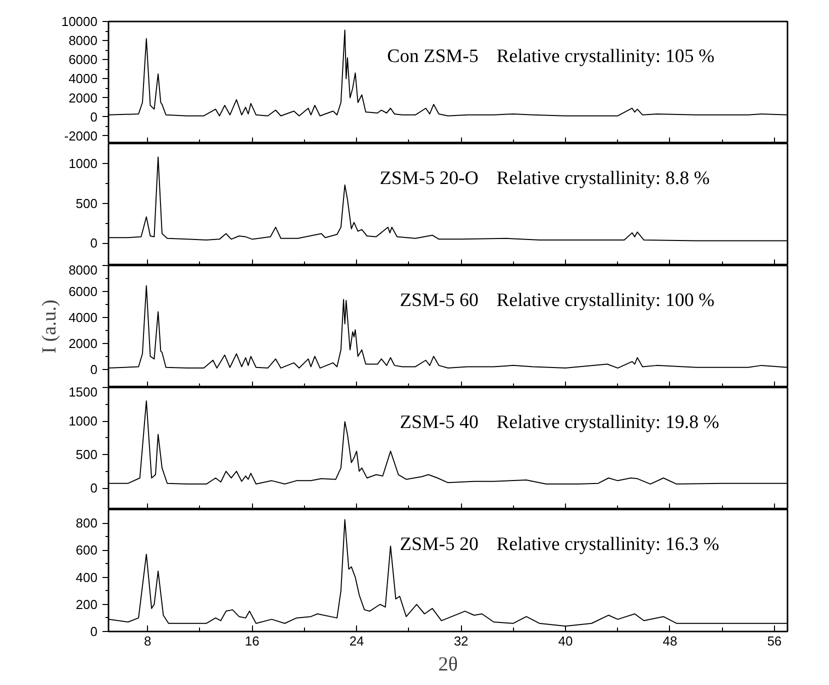  What do you see at coordinates (603, 178) in the screenshot?
I see `annotation: Relative crystallinity: 8.8 %` at bounding box center [603, 178].